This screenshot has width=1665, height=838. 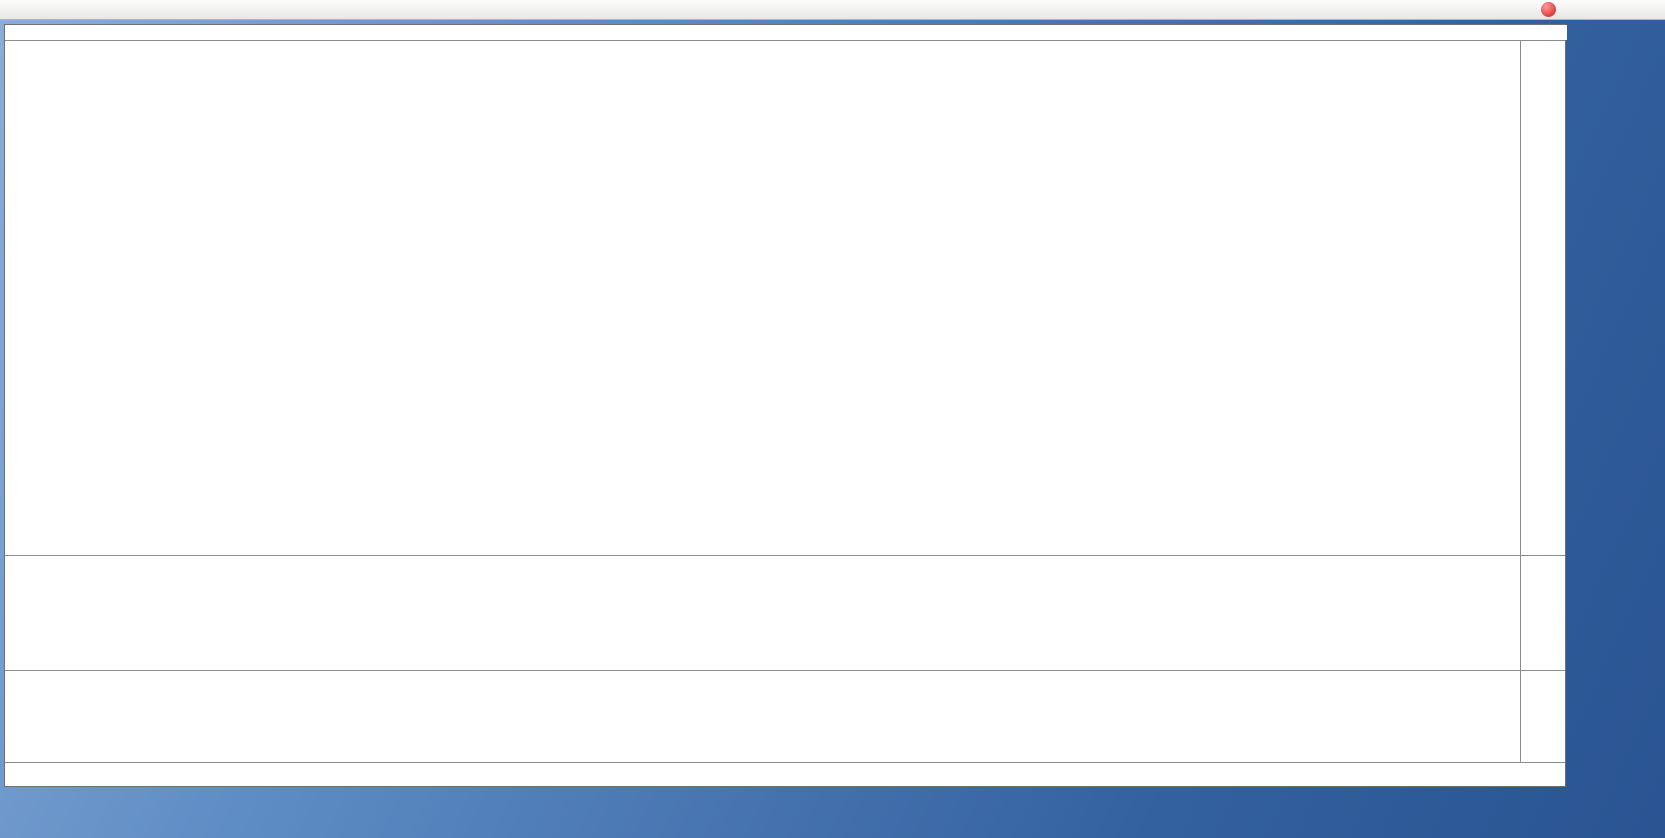 I want to click on notification-badge, so click(x=1548, y=9).